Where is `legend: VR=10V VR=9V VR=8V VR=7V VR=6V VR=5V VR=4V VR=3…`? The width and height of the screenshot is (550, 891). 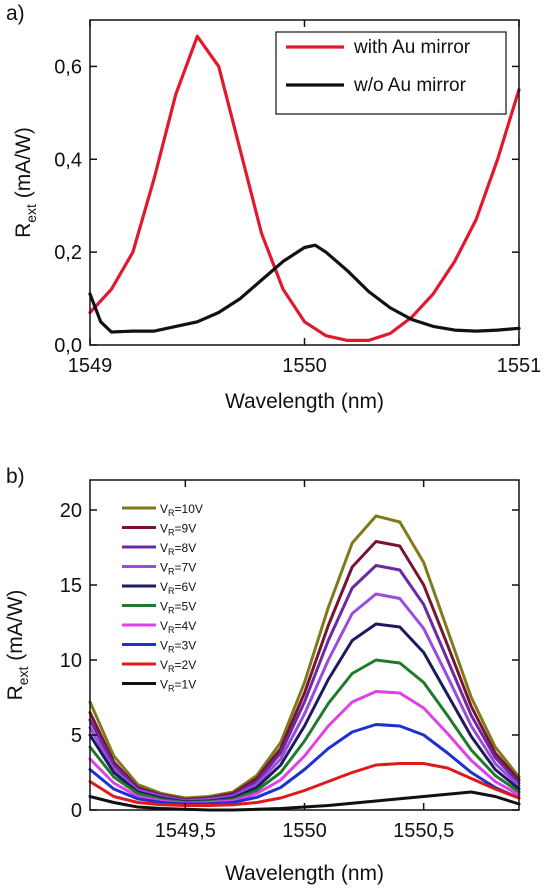 legend: VR=10V VR=9V VR=8V VR=7V VR=6V VR=5V VR=4V VR=3… is located at coordinates (162, 598).